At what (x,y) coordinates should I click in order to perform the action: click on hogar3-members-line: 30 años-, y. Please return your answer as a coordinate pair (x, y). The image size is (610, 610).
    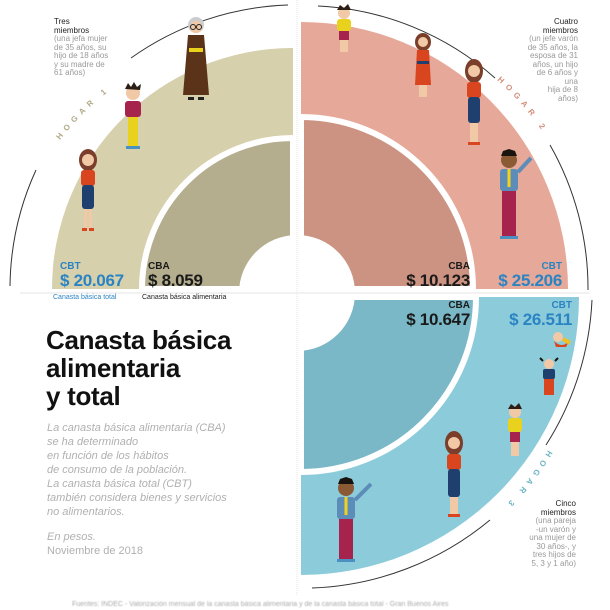
    Looking at the image, I should click on (556, 546).